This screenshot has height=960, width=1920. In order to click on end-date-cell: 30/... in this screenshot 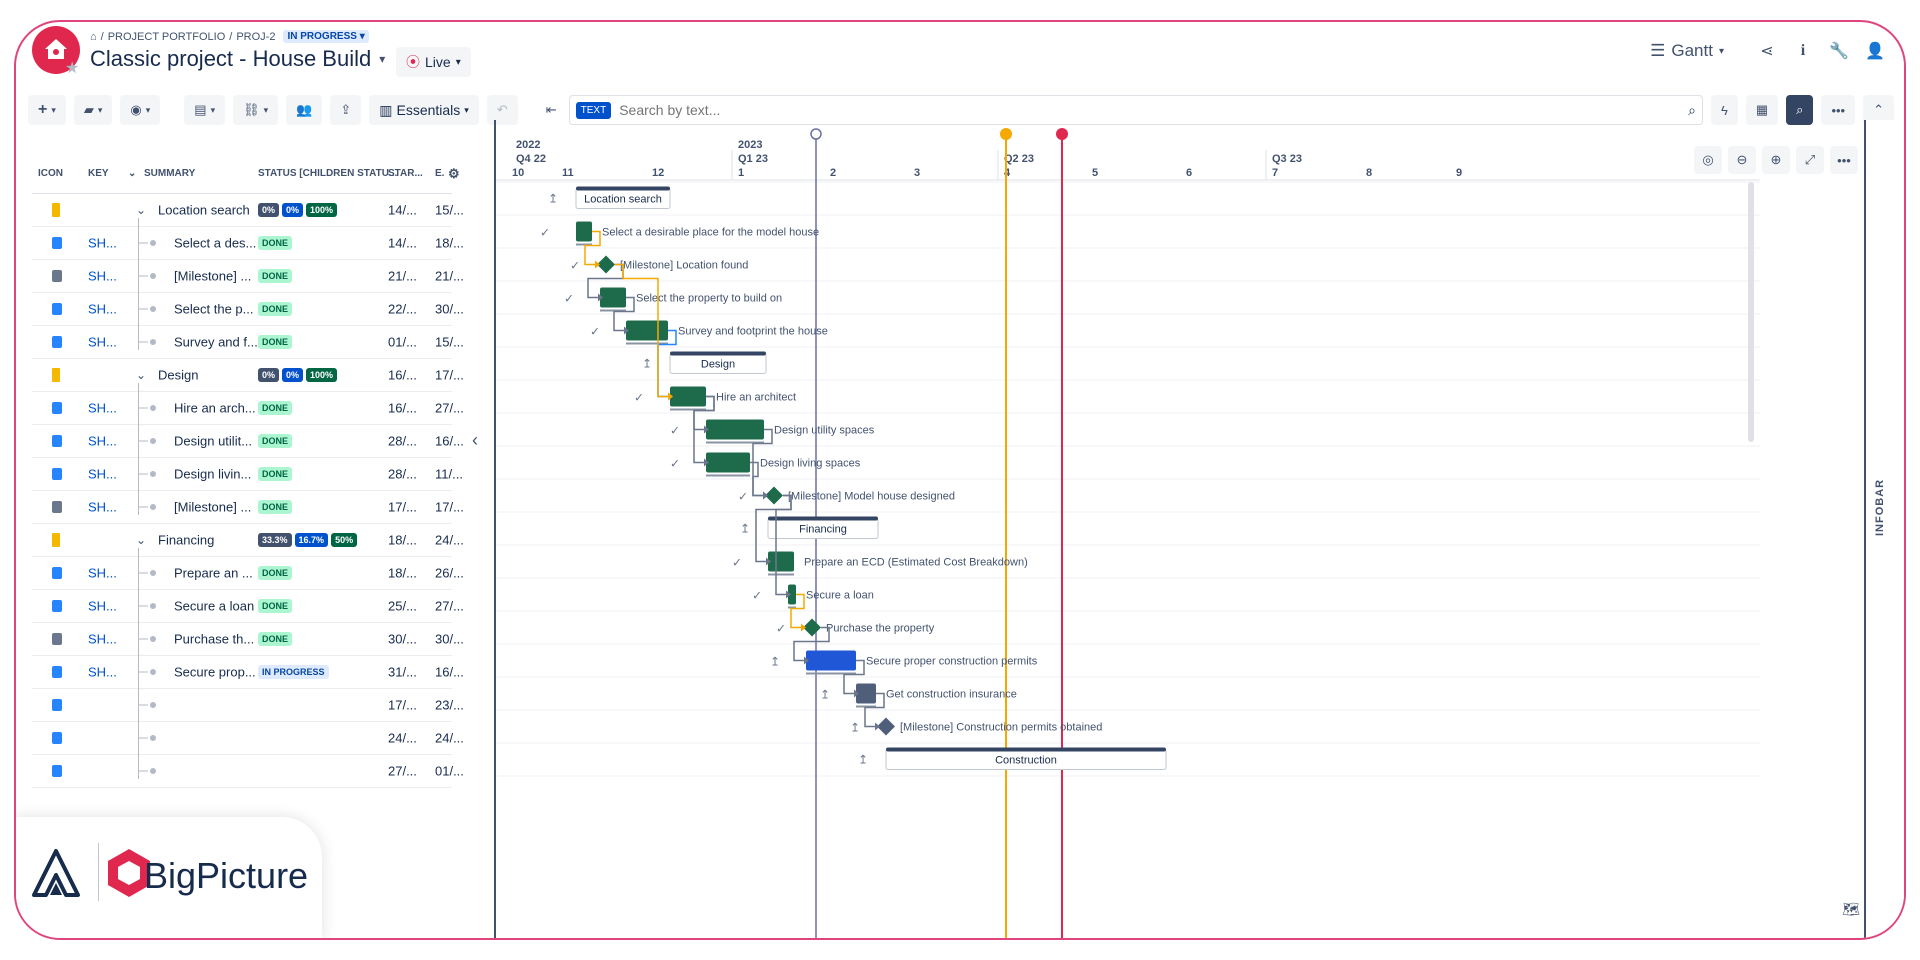, I will do `click(449, 639)`.